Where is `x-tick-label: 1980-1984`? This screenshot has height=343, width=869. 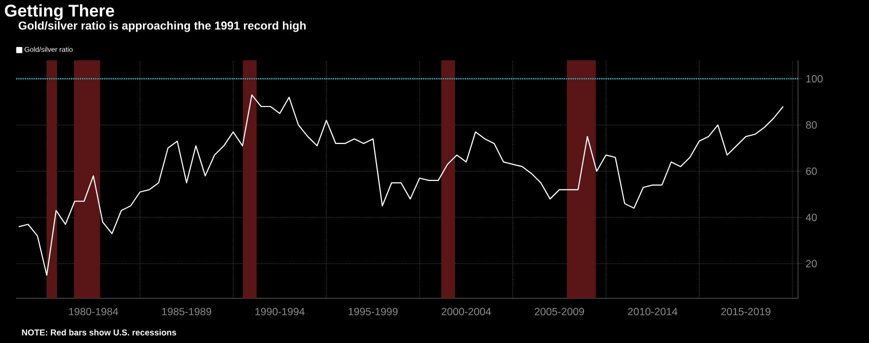
x-tick-label: 1980-1984 is located at coordinates (93, 312).